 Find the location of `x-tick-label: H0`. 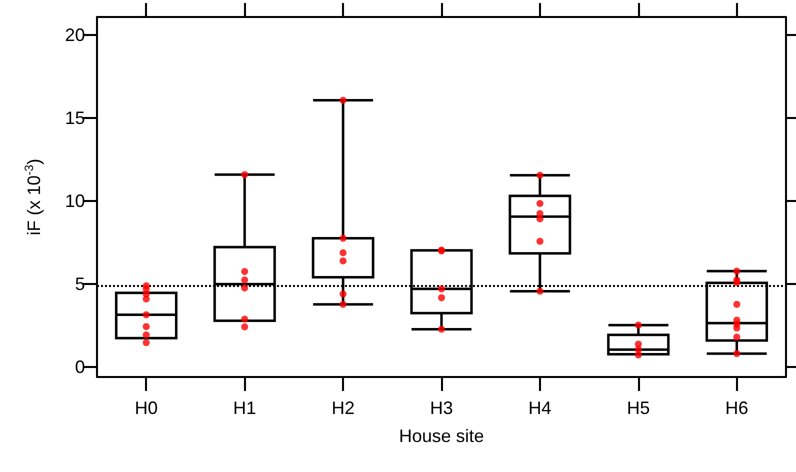

x-tick-label: H0 is located at coordinates (146, 408).